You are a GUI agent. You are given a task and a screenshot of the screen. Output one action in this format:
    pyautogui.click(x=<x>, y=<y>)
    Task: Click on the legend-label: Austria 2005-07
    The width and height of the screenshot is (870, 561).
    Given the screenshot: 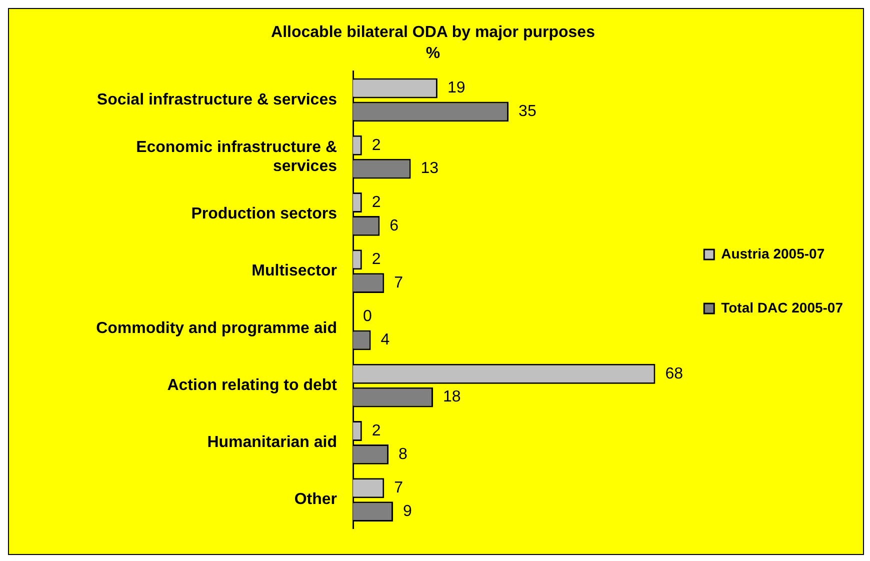 What is the action you would take?
    pyautogui.click(x=773, y=253)
    